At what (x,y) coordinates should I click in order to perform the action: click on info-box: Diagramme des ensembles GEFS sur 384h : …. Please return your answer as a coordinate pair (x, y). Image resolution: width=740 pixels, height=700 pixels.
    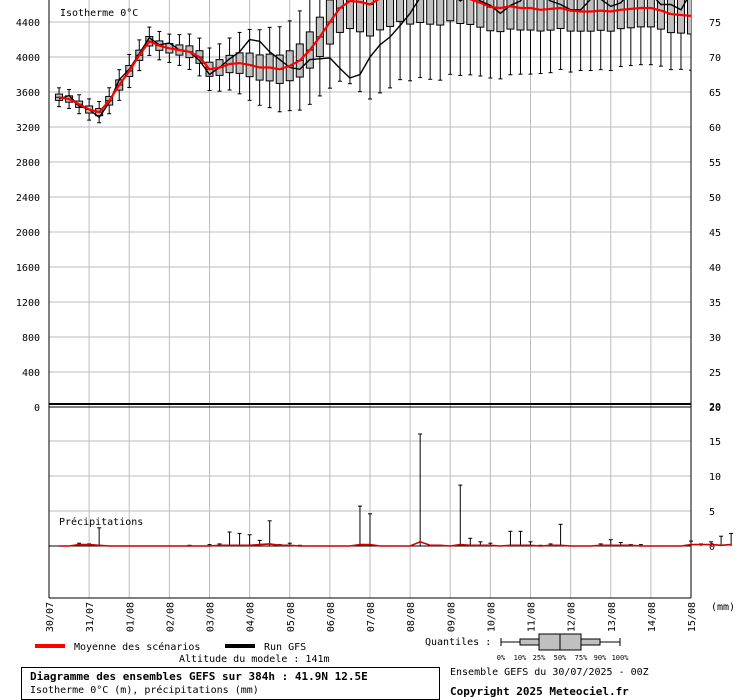
    Looking at the image, I should click on (230, 683).